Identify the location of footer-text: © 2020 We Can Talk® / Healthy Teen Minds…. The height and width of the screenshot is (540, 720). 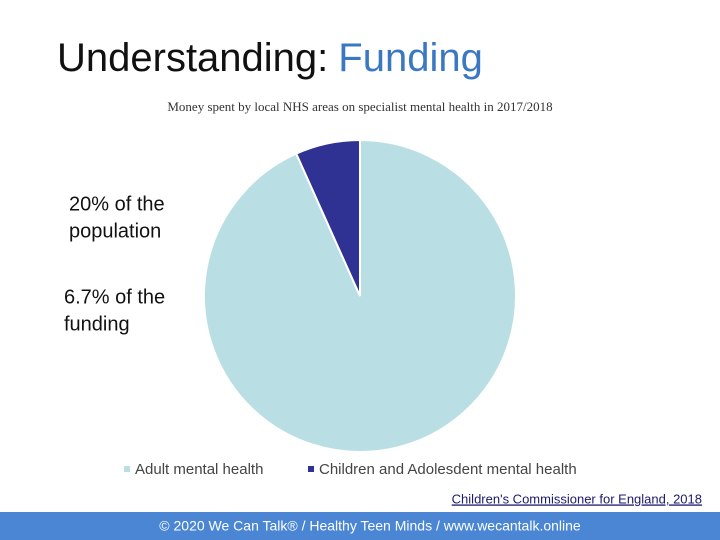
(370, 526).